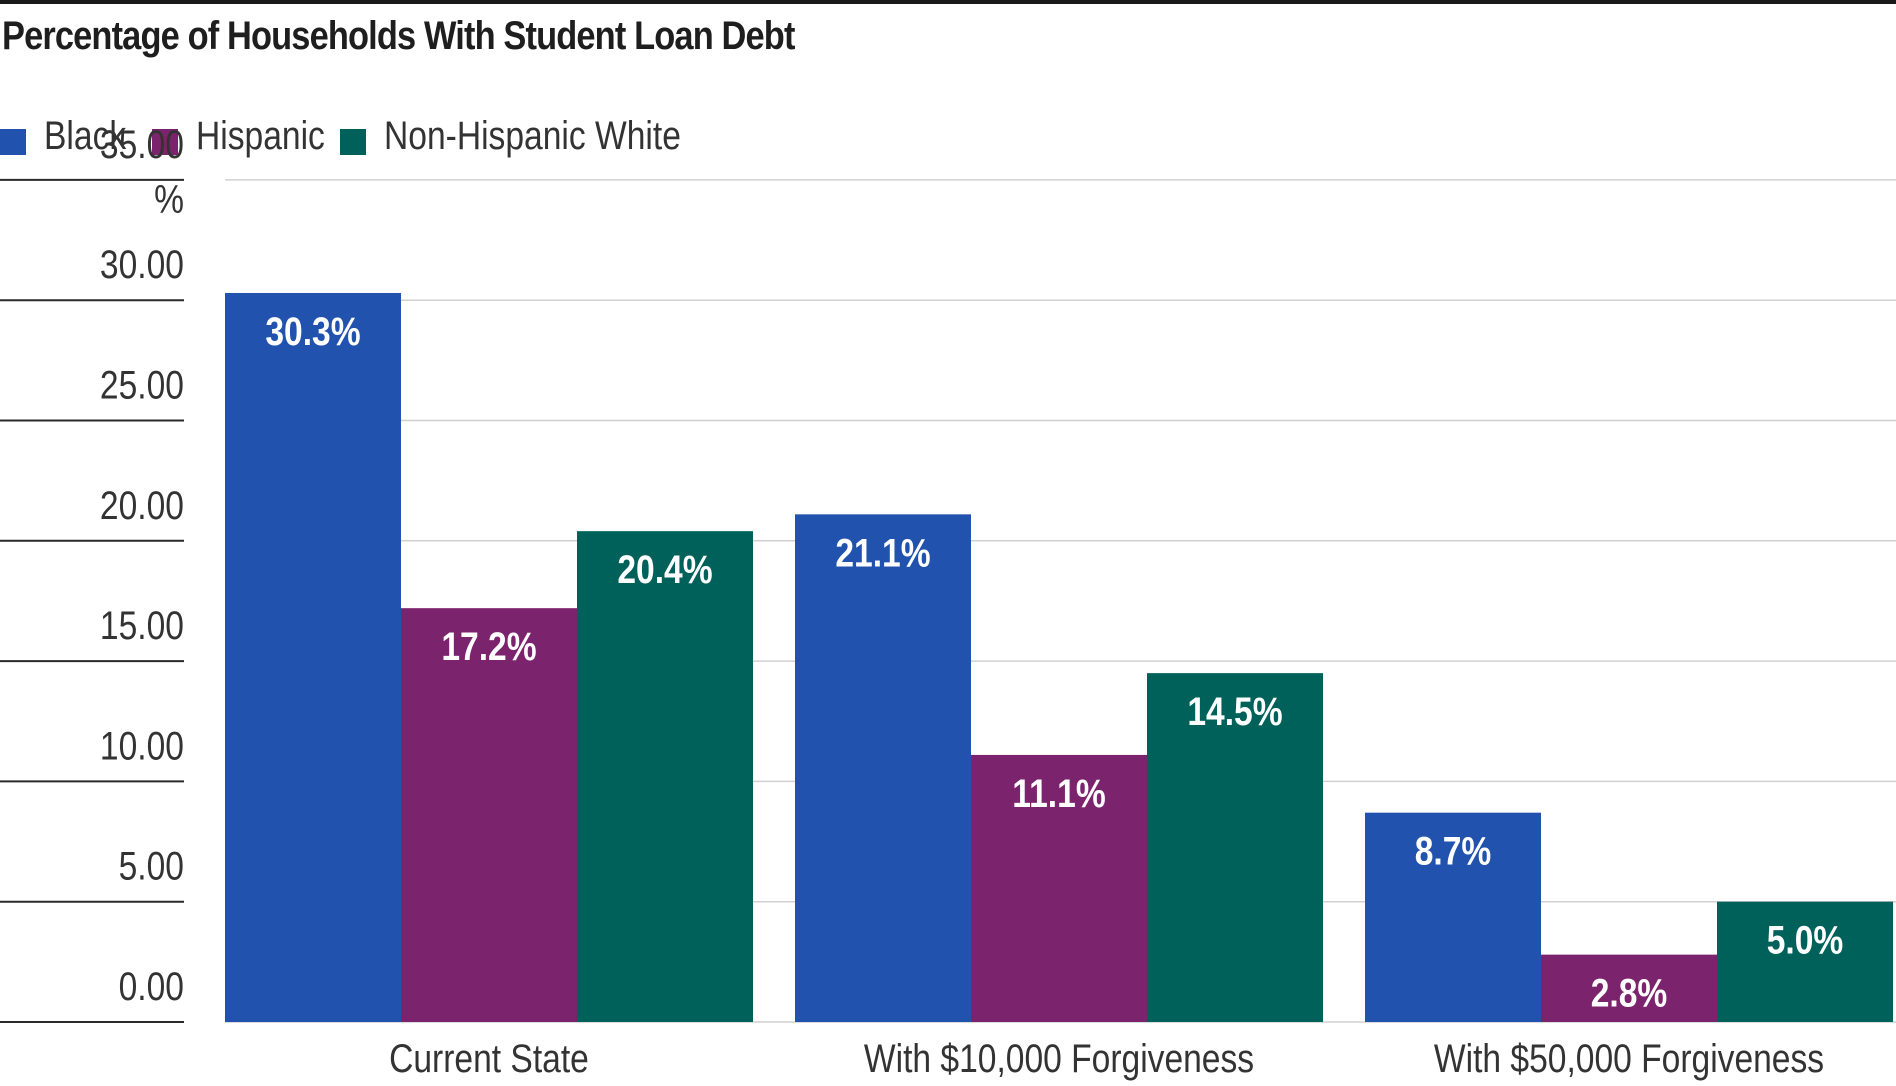  What do you see at coordinates (1059, 888) in the screenshot?
I see `bar-hispanic-with-10-000-forgiveness` at bounding box center [1059, 888].